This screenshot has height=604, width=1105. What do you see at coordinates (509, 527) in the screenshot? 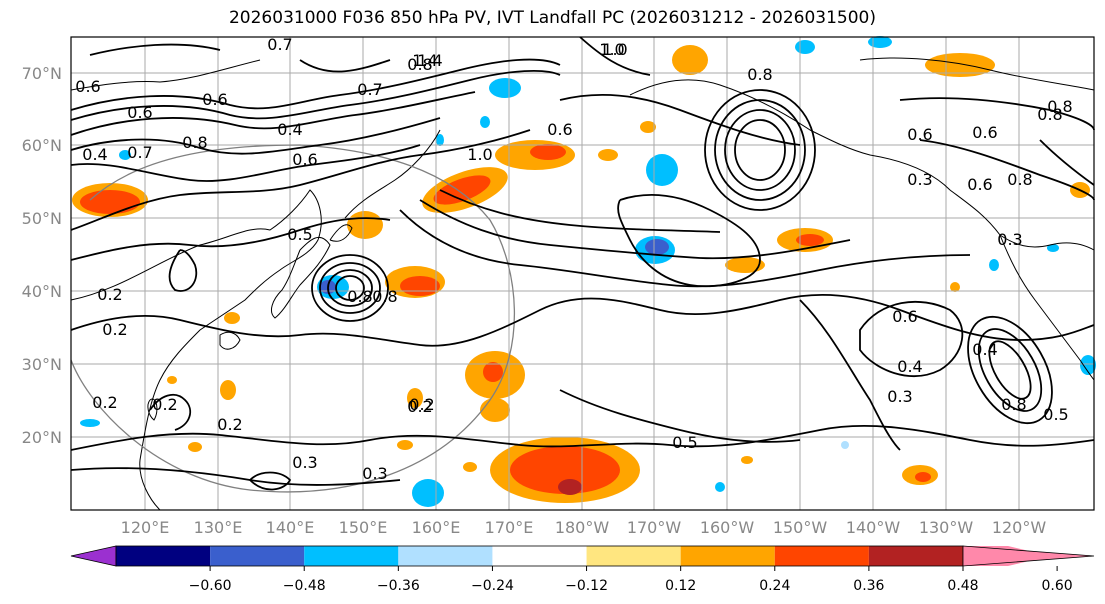
I see `lon-label: 170°E` at bounding box center [509, 527].